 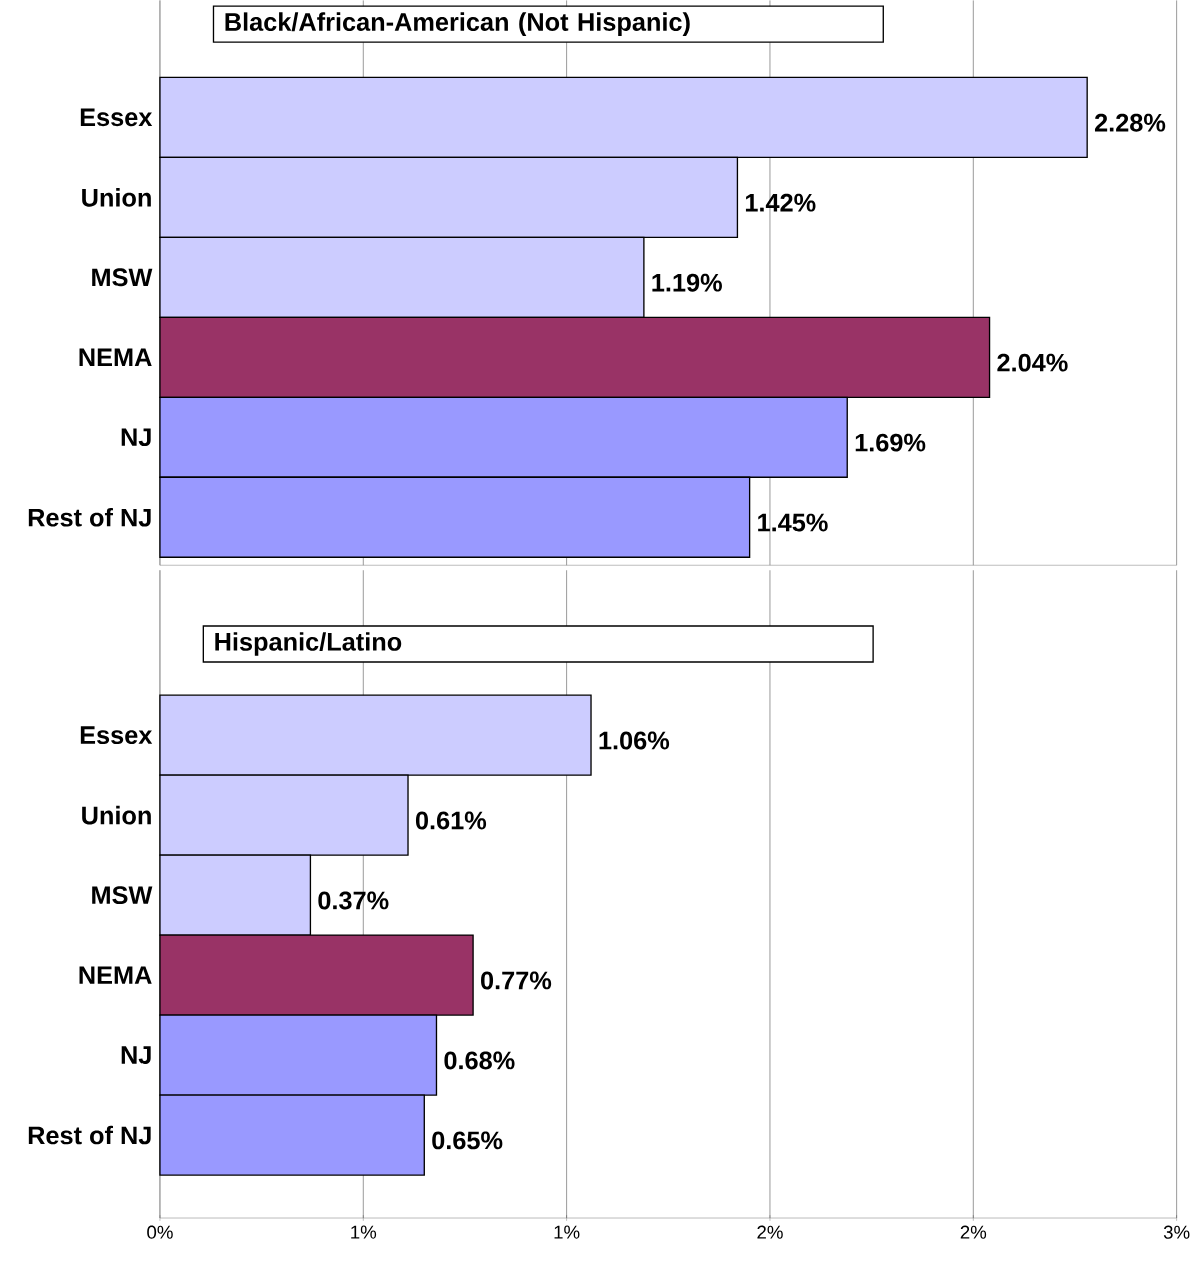 I want to click on data-label: 0.65%, so click(x=467, y=1140).